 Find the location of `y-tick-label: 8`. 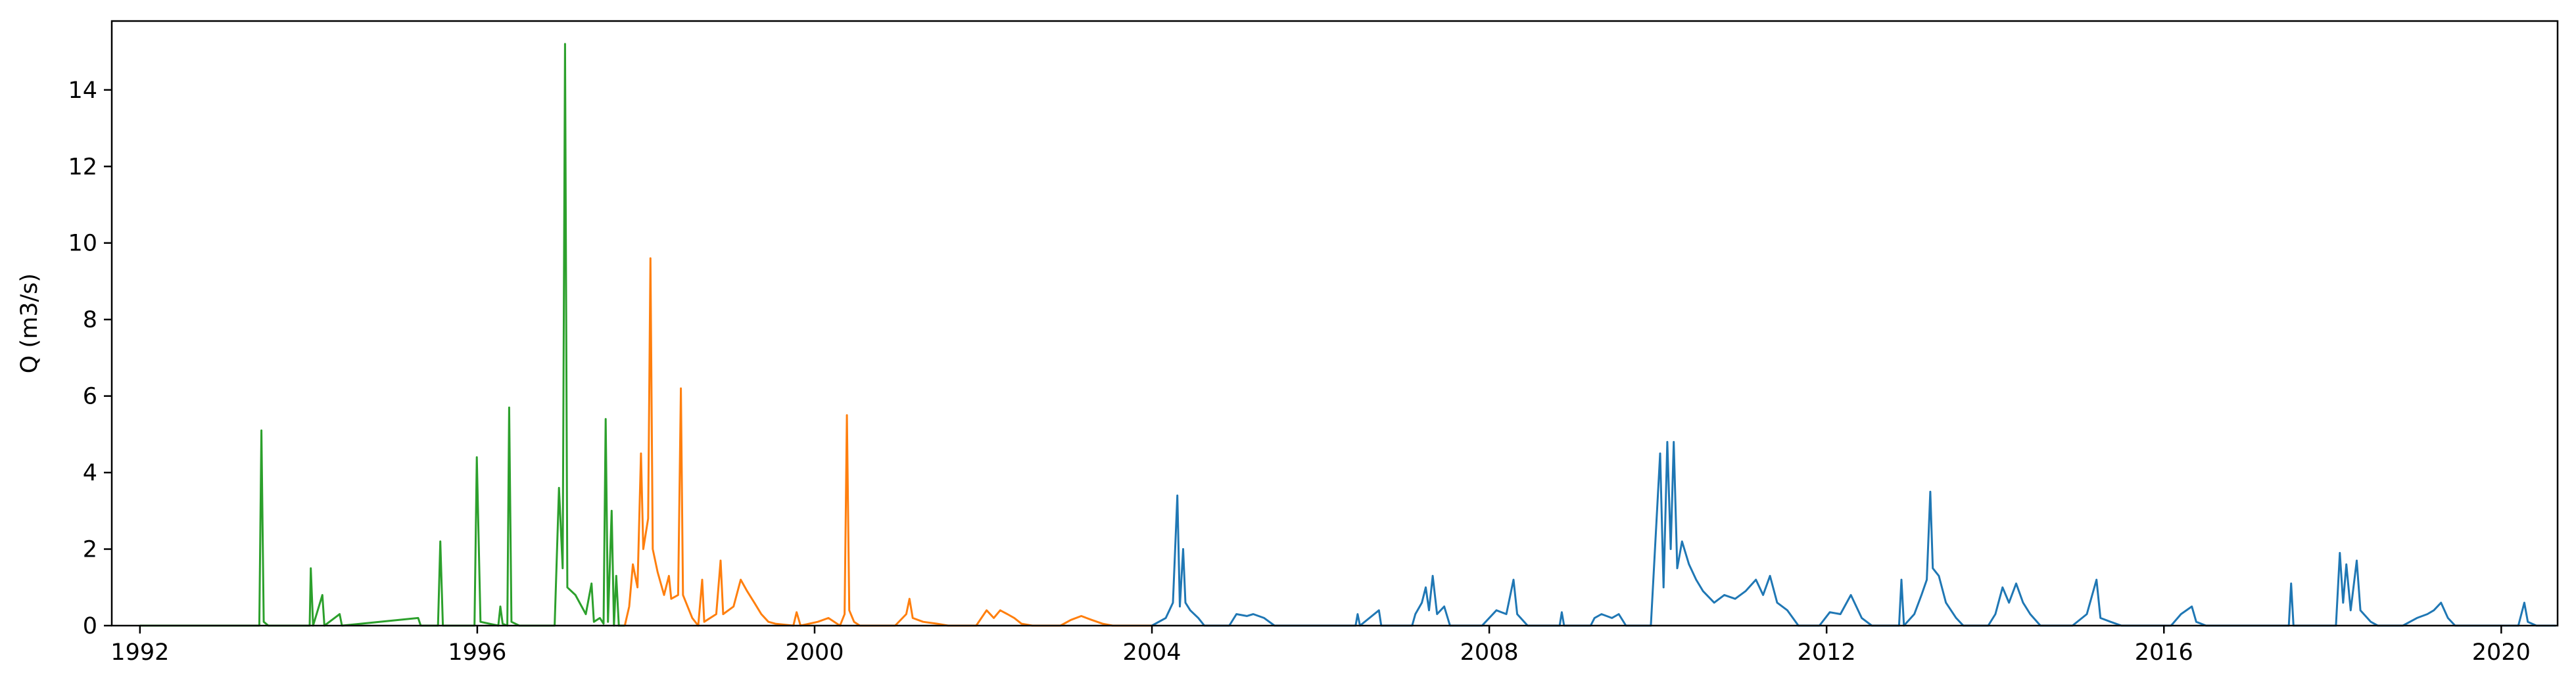

y-tick-label: 8 is located at coordinates (90, 320).